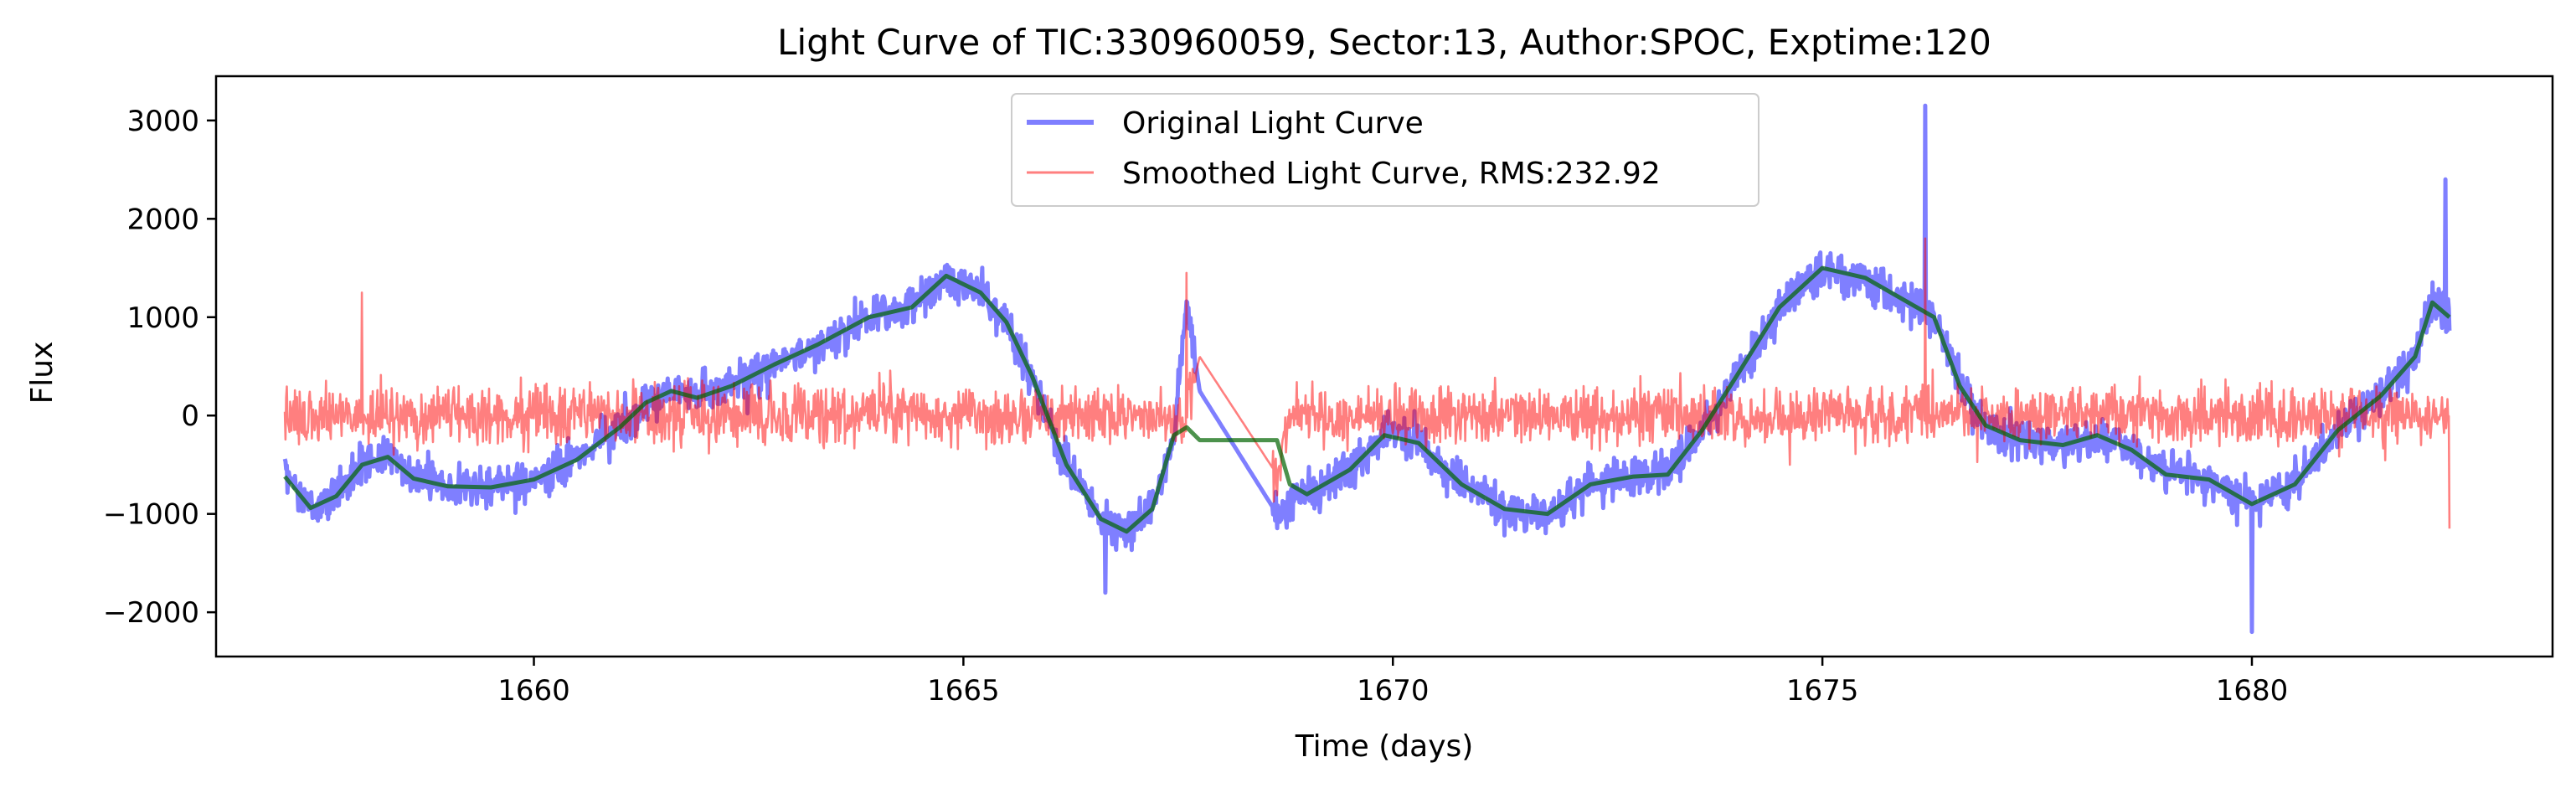 This screenshot has height=788, width=2576. Describe the element at coordinates (162, 219) in the screenshot. I see `y-tick-label: 2000` at that location.